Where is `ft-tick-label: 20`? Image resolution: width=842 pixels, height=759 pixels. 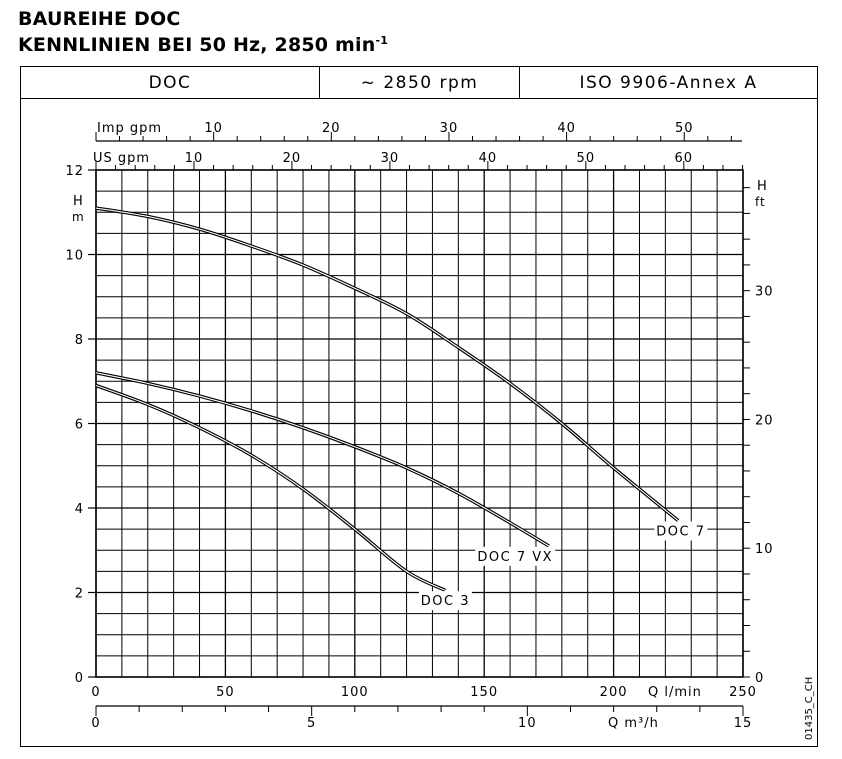 ft-tick-label: 20 is located at coordinates (764, 420).